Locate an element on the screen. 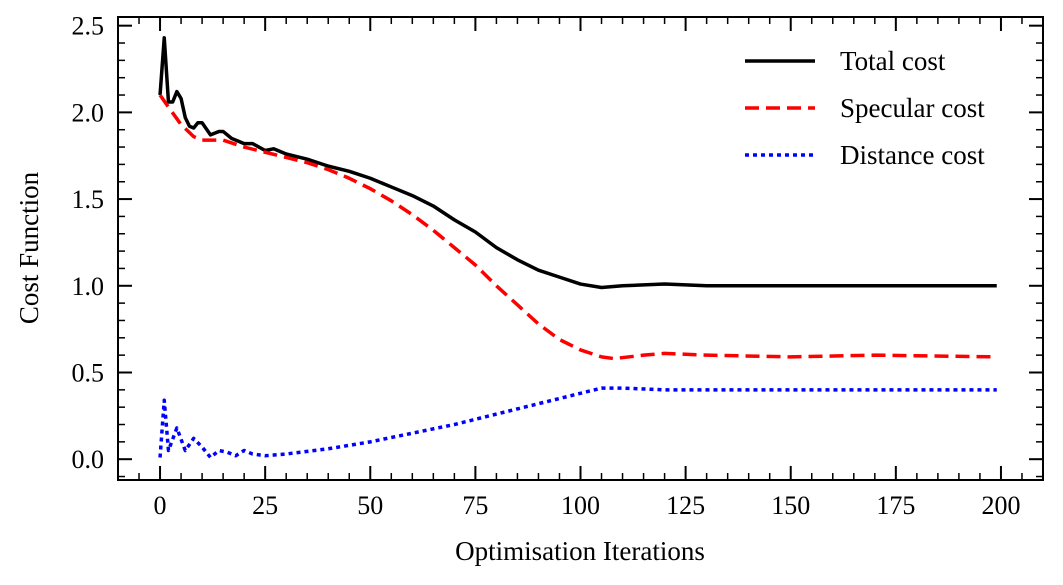  y-tick-label: 2.5 is located at coordinates (88, 26).